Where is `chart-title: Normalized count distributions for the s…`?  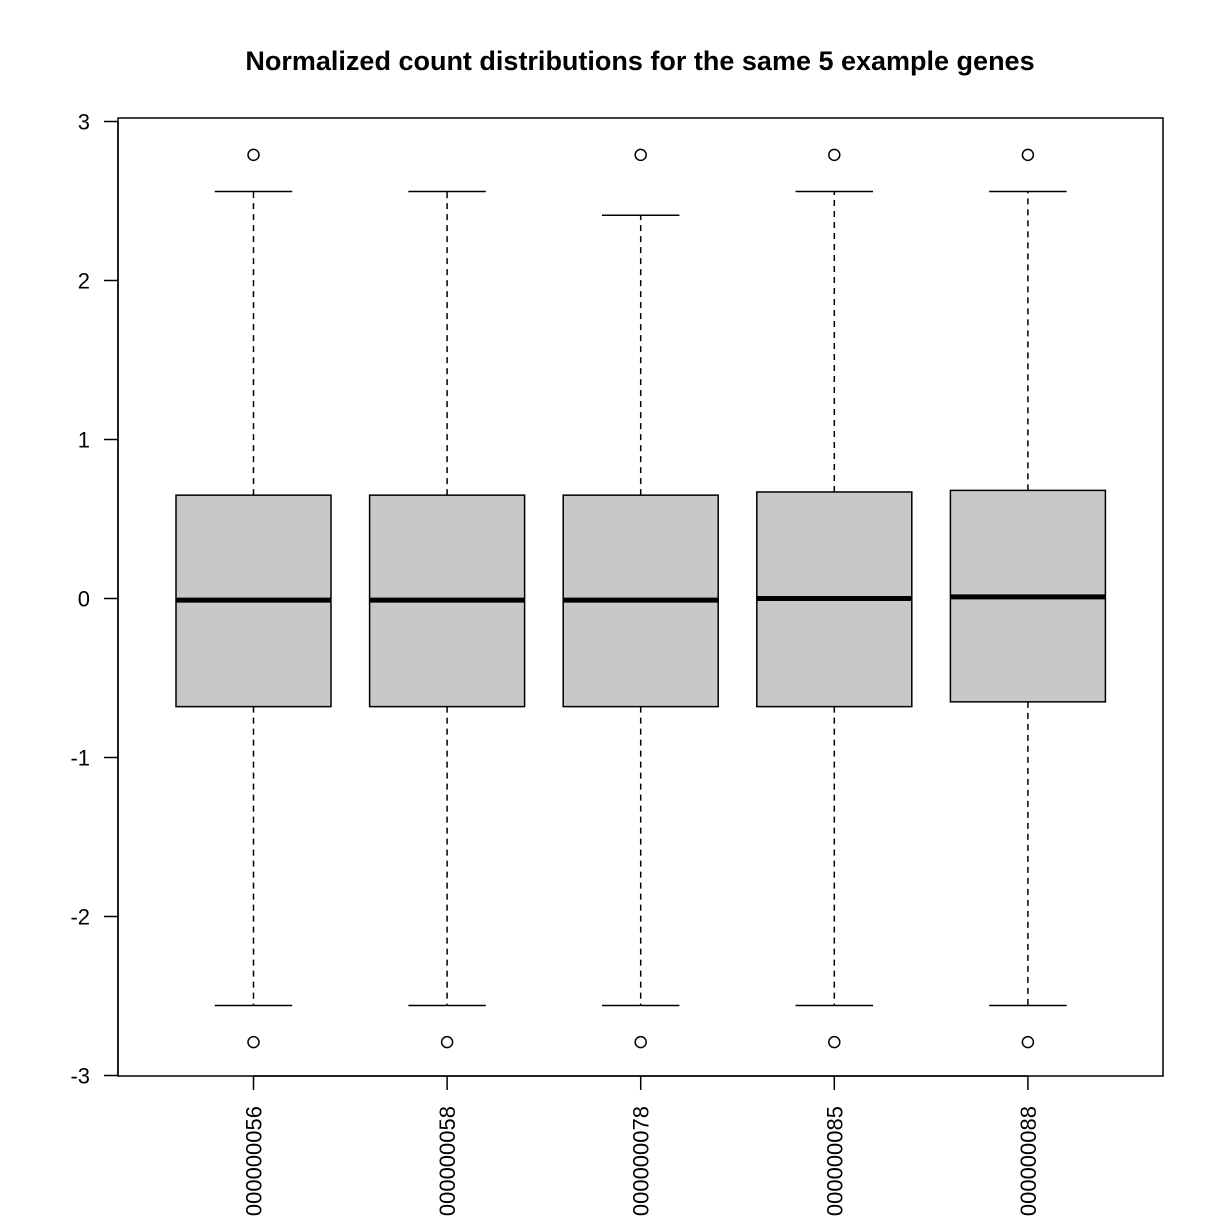 chart-title: Normalized count distributions for the s… is located at coordinates (639, 61).